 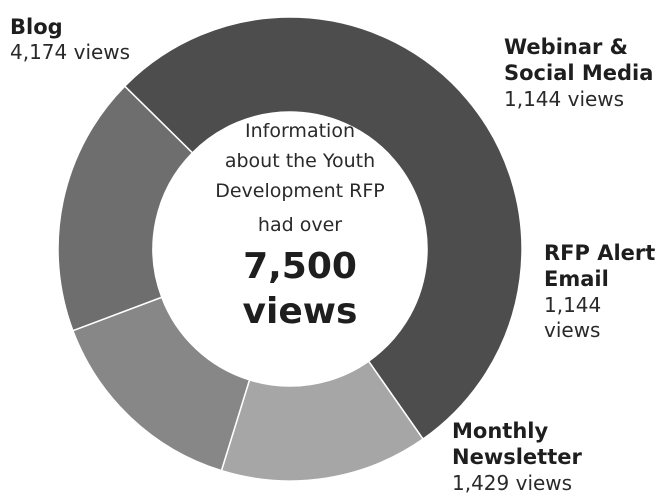 I want to click on slice-label-name: Newsletter, so click(x=517, y=457).